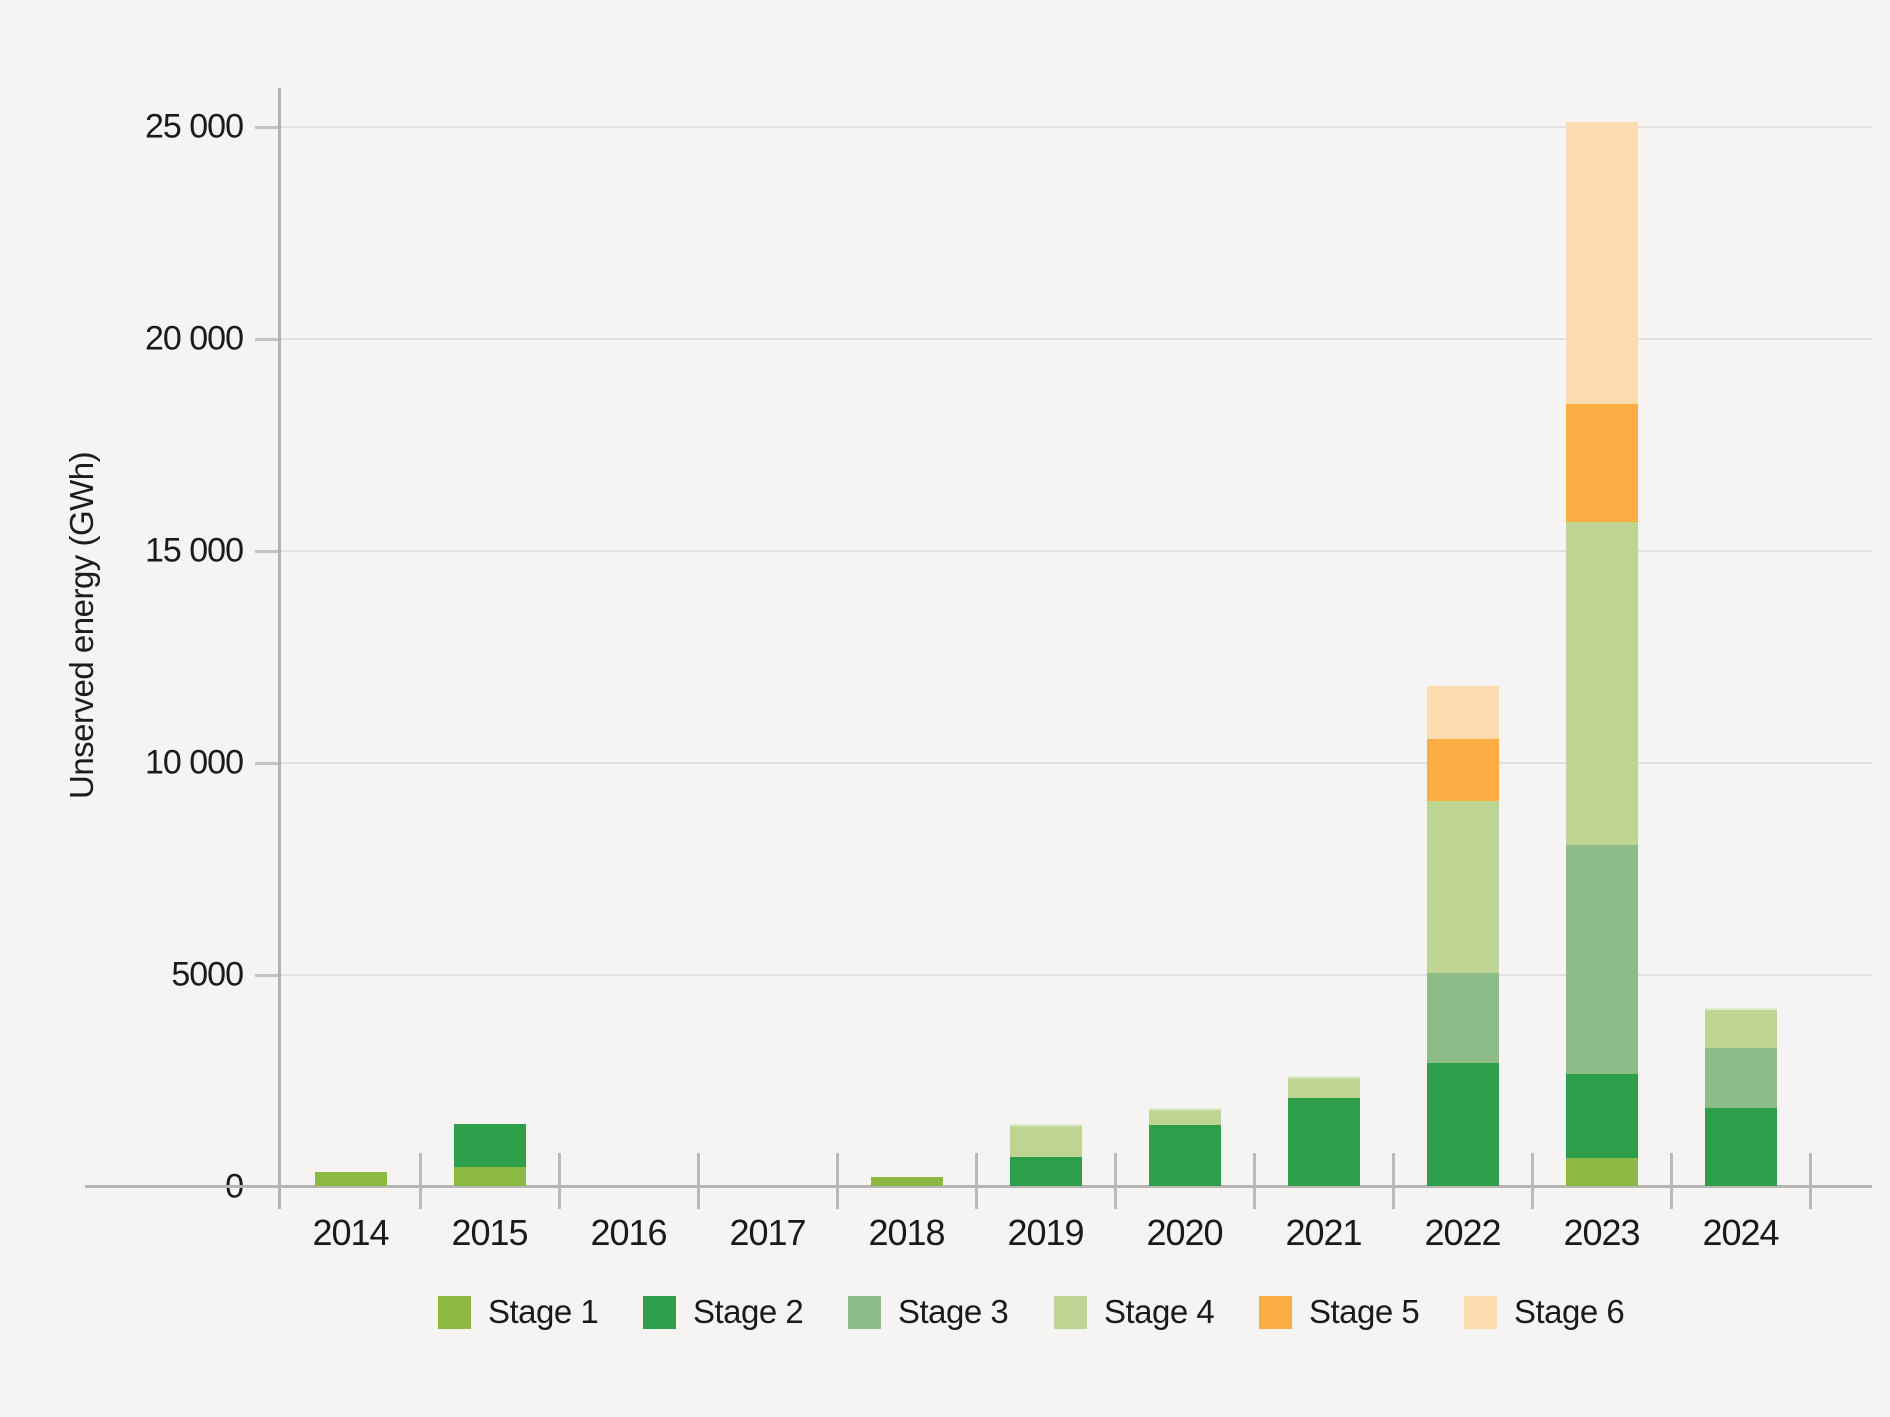 The width and height of the screenshot is (1890, 1417). Describe the element at coordinates (194, 338) in the screenshot. I see `y-tick-label-20000: 20 000` at that location.